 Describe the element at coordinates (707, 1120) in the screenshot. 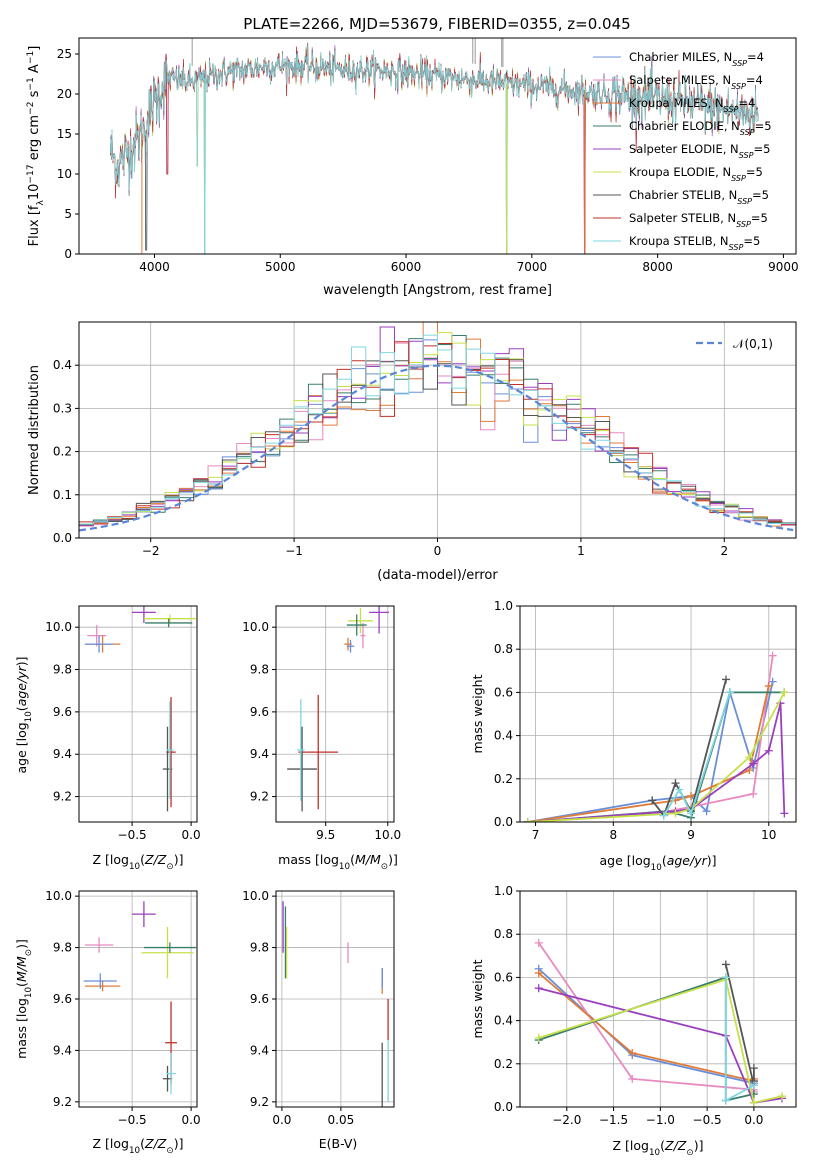

I see `x-tick-label: −0.5` at that location.